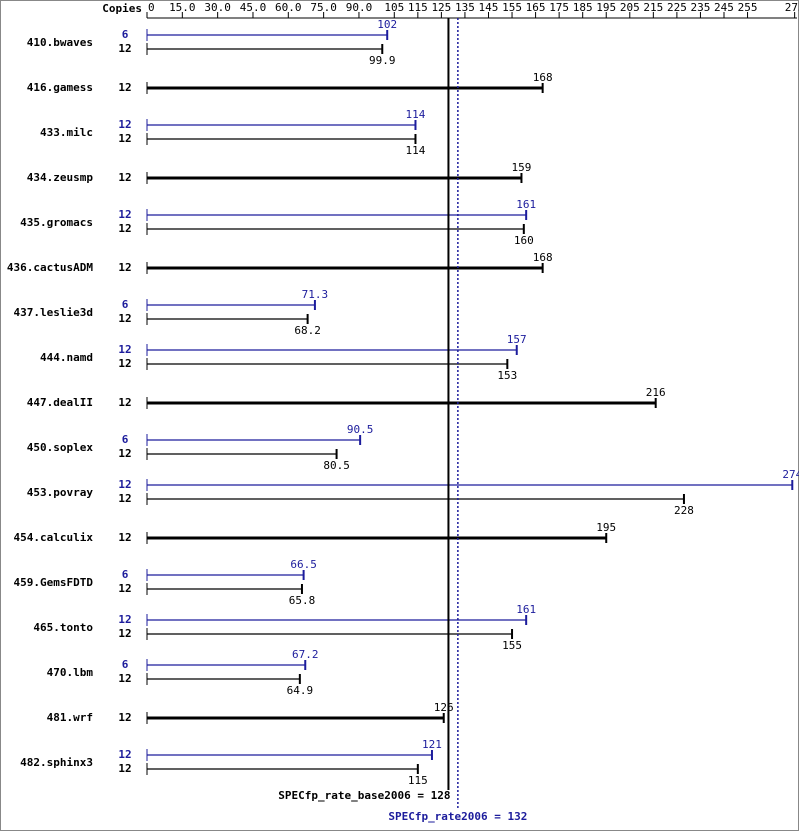 Image resolution: width=799 pixels, height=831 pixels. Describe the element at coordinates (122, 8) in the screenshot. I see `axis-label: Copies` at that location.